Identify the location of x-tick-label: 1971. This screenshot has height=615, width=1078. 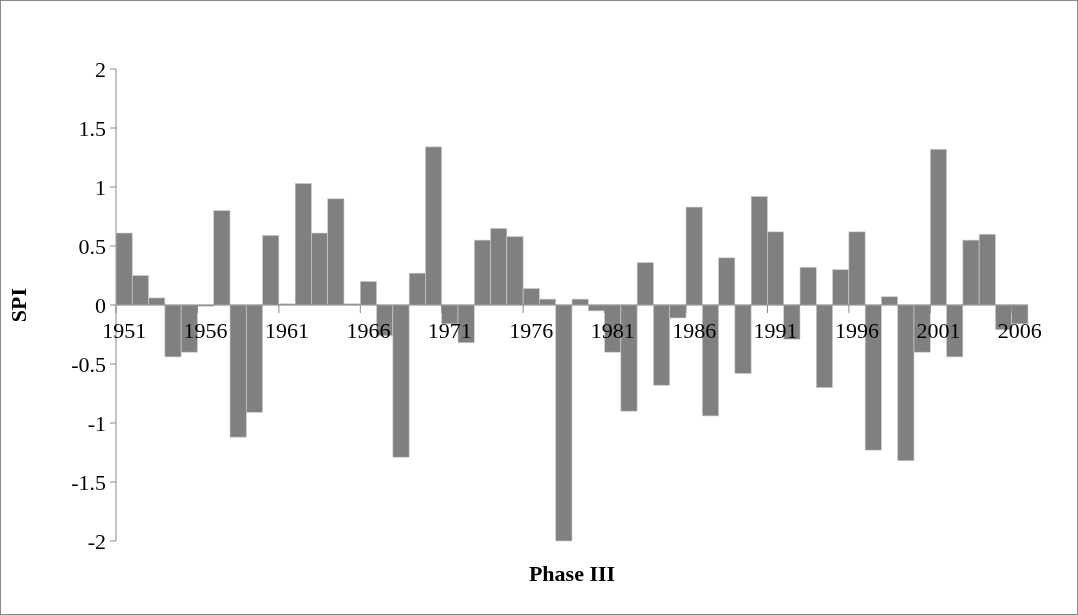
(449, 330).